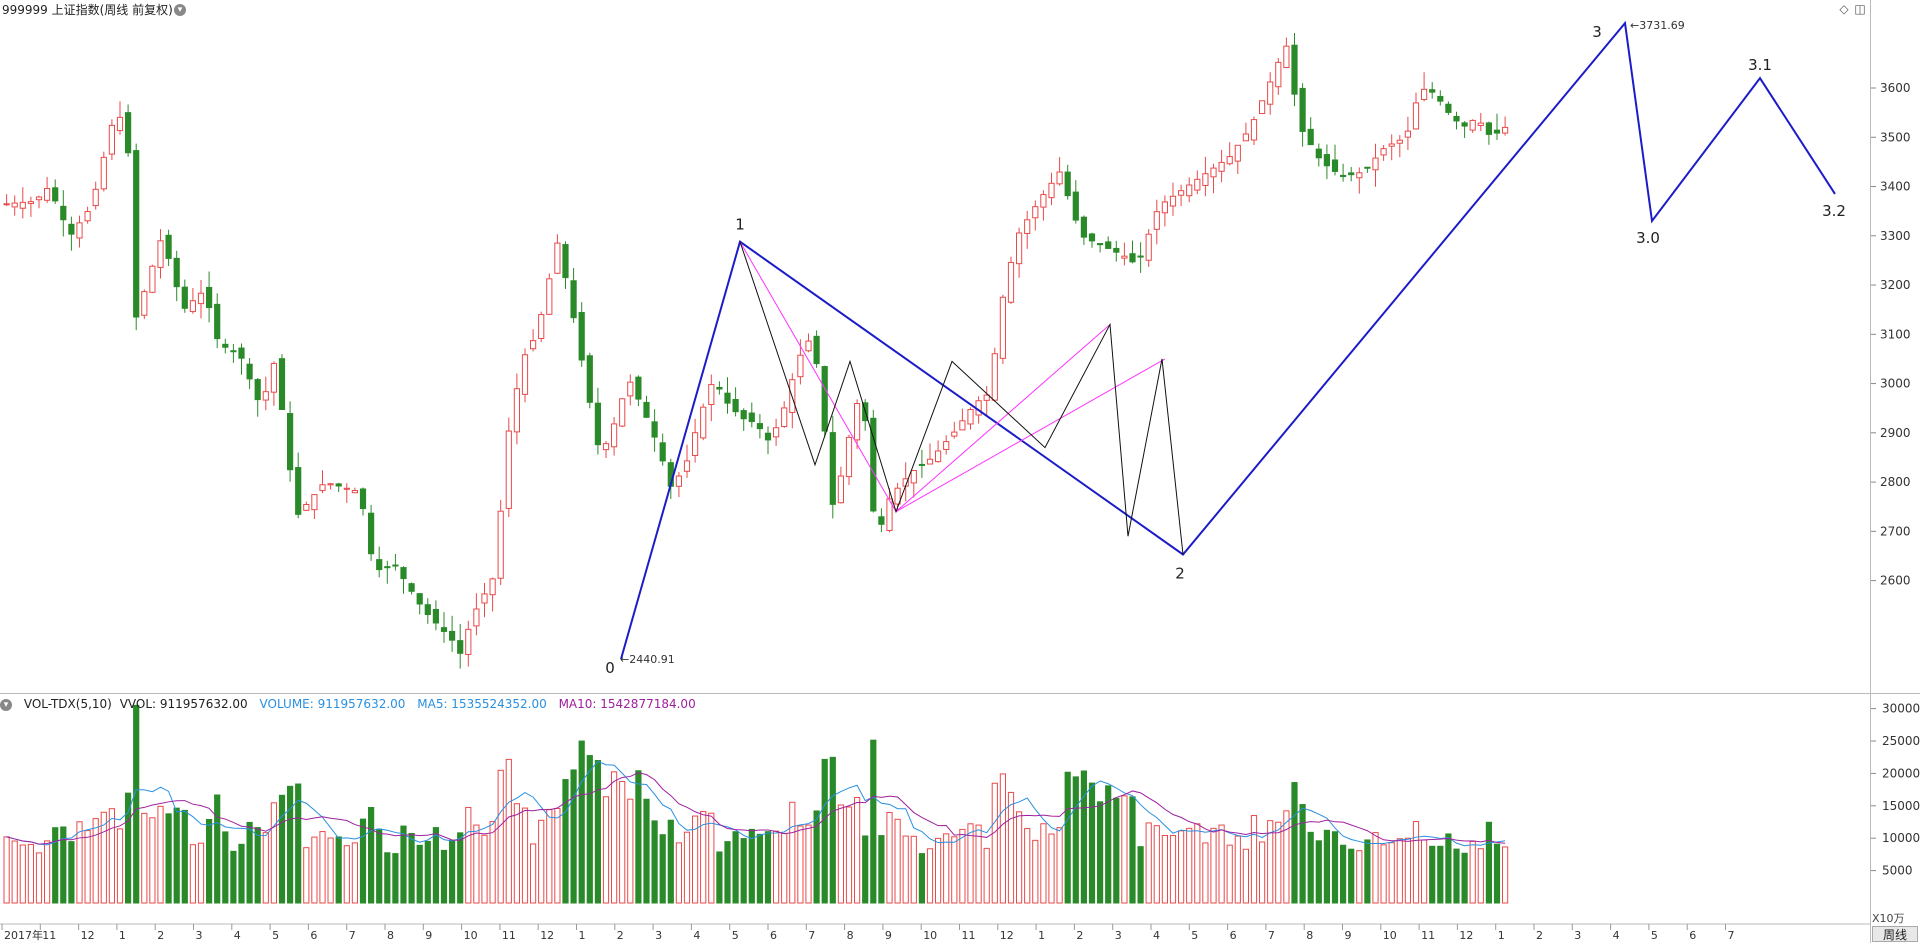  Describe the element at coordinates (1731, 935) in the screenshot. I see `time-axis-label: 7` at that location.